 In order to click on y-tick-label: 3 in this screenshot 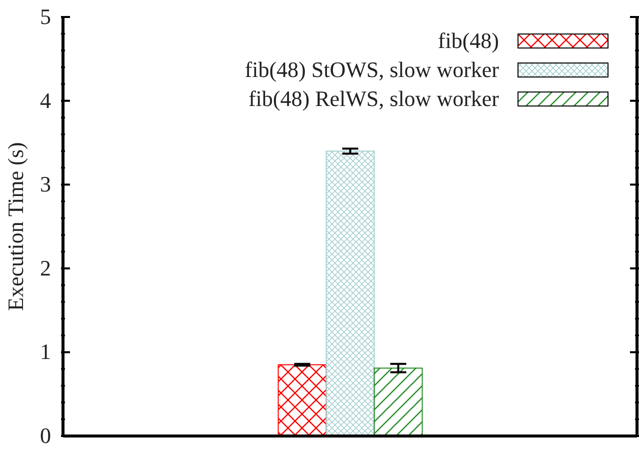, I will do `click(45, 184)`.